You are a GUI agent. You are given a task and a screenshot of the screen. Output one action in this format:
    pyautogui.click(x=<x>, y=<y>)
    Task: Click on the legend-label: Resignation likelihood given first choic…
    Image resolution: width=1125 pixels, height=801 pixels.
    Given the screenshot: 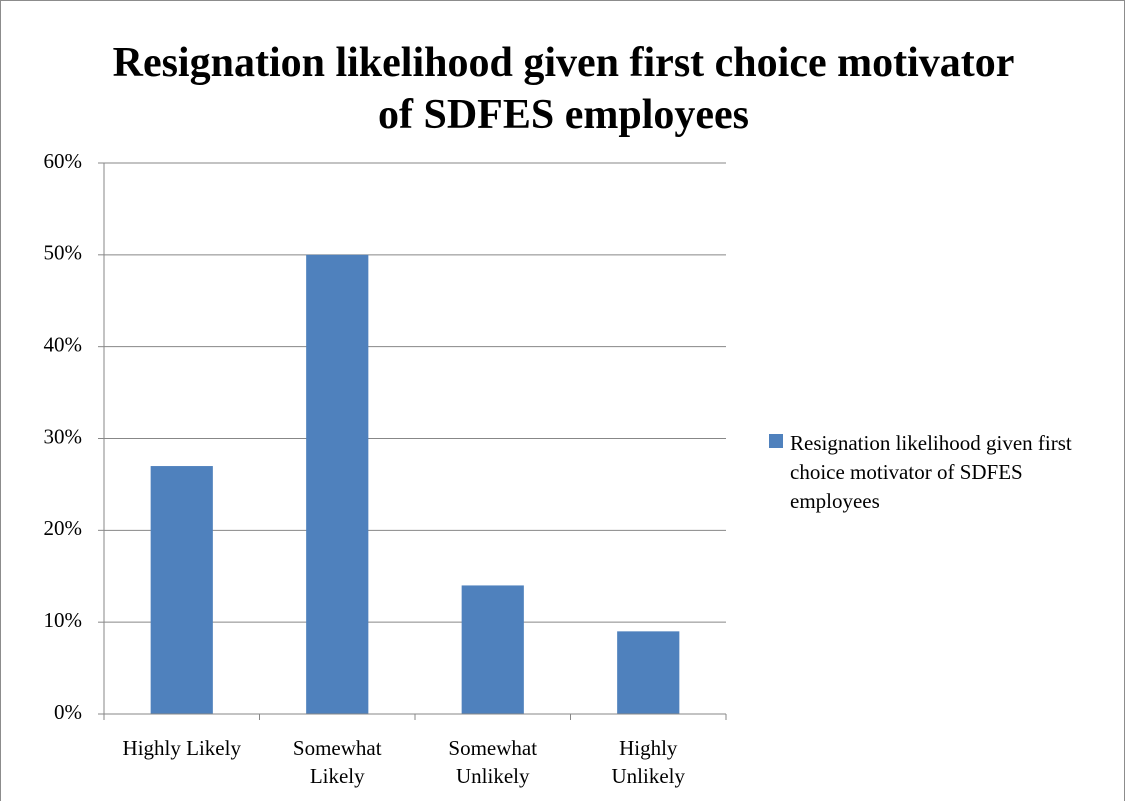 What is the action you would take?
    pyautogui.click(x=931, y=472)
    